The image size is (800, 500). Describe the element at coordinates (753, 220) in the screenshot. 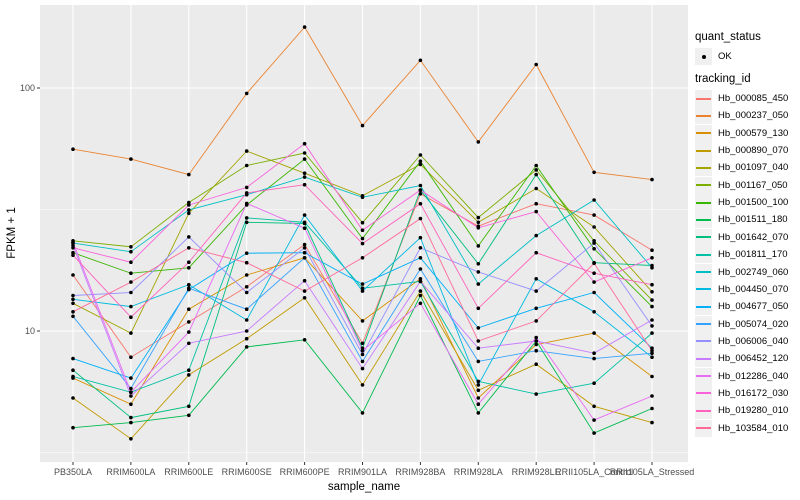

I see `legend-label: Hb_001511_180` at that location.